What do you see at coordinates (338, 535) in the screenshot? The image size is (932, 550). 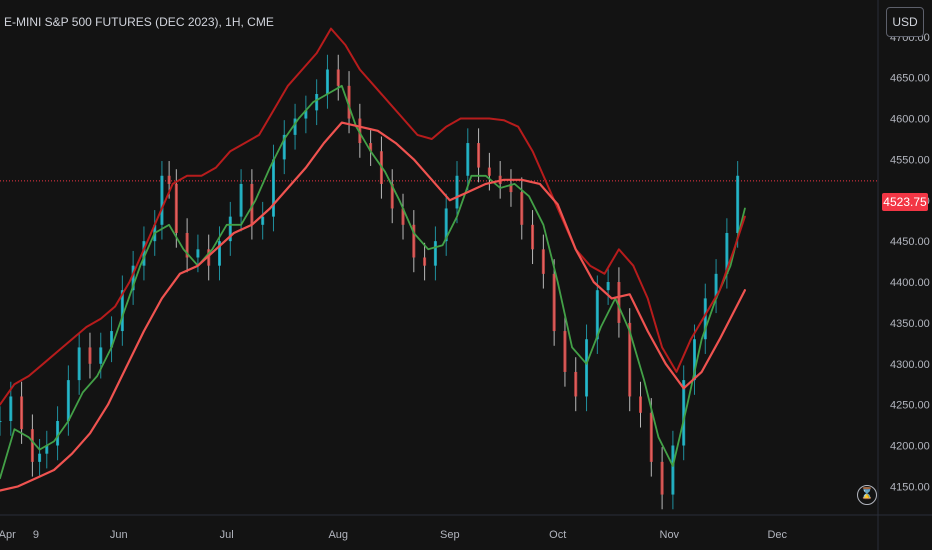 I see `x-tick-label: Aug` at bounding box center [338, 535].